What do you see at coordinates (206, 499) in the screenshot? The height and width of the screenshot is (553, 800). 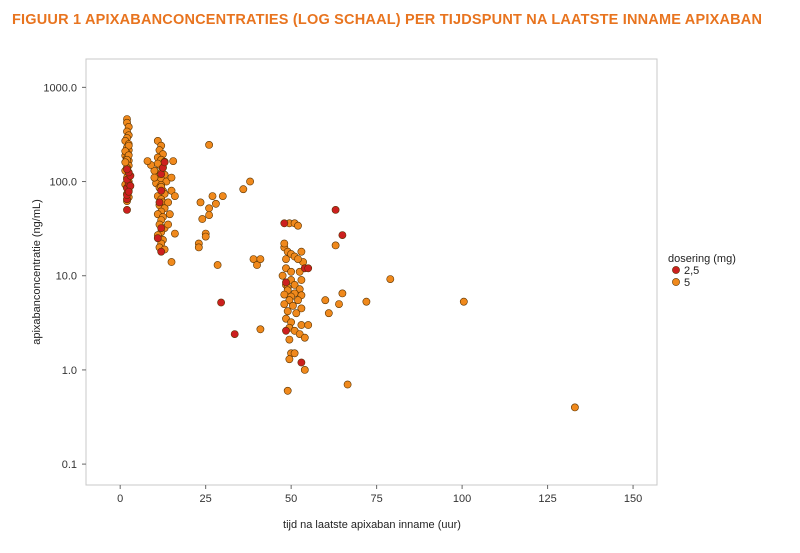 I see `x-tick-label: 25` at bounding box center [206, 499].